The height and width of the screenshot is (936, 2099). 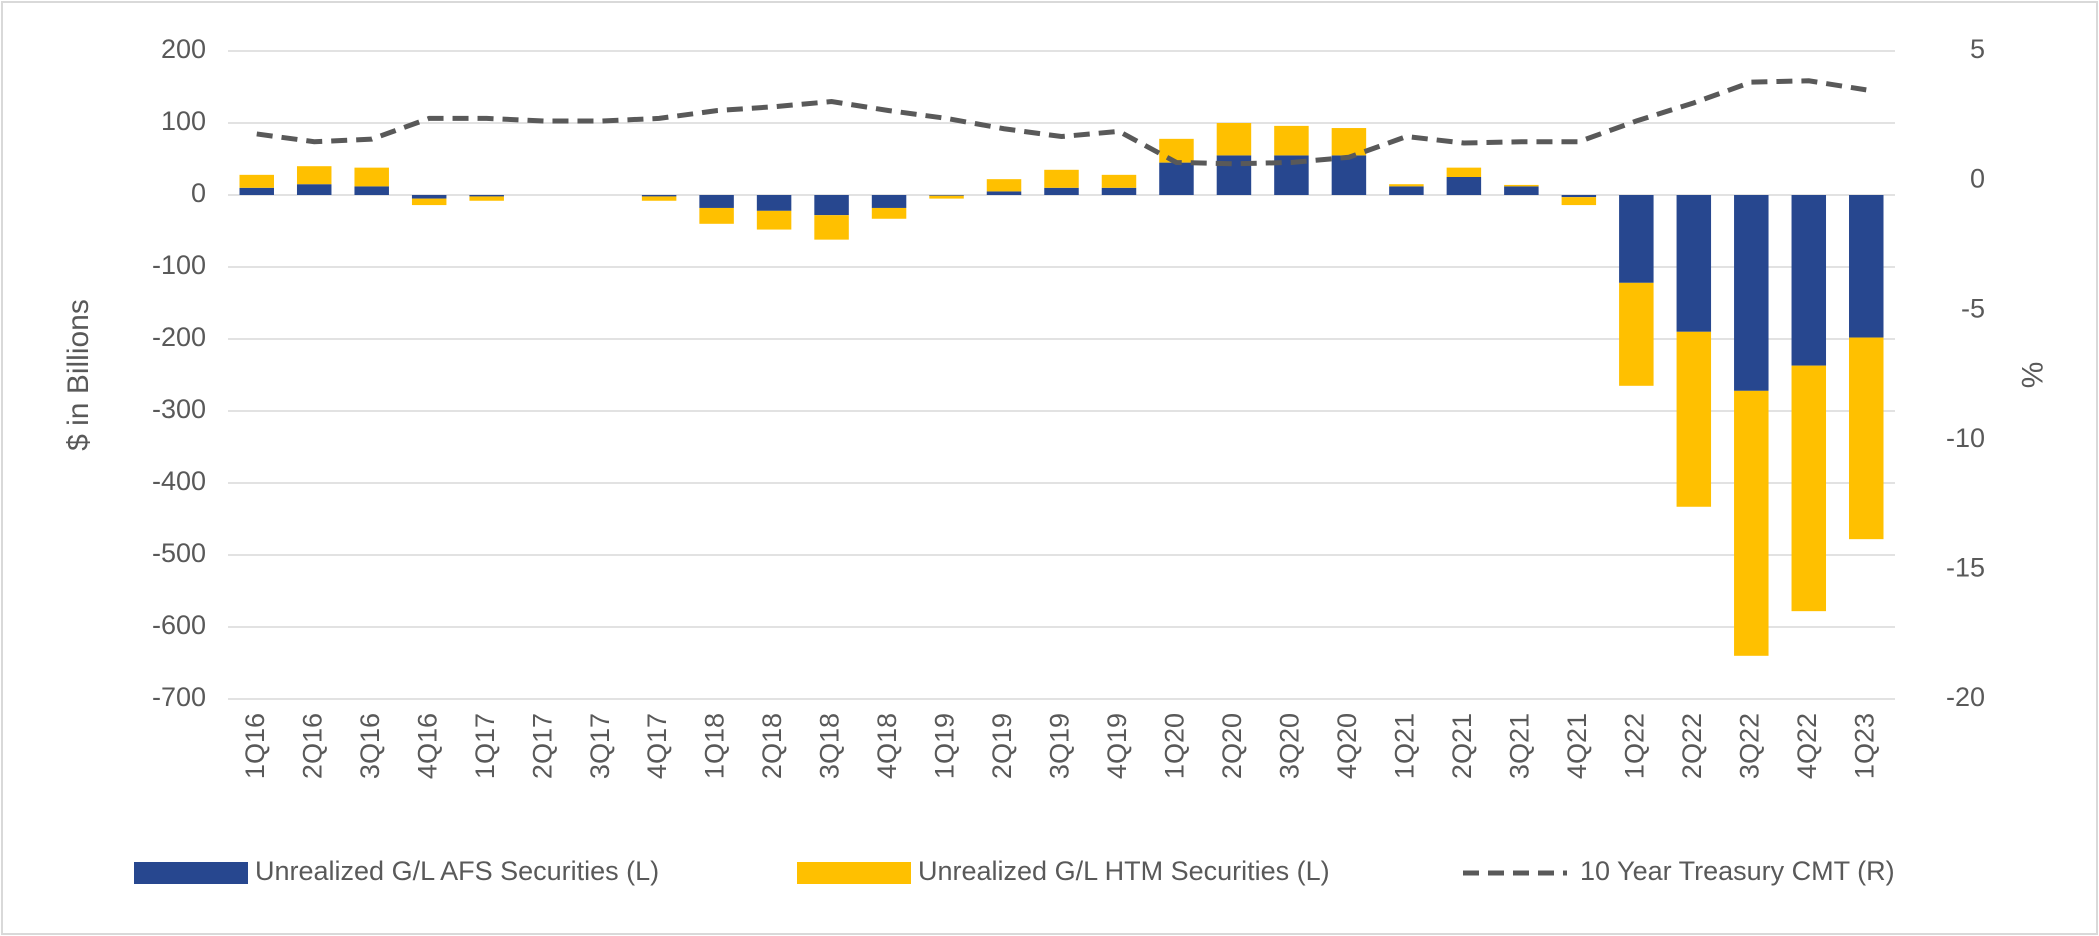 I want to click on x-tick-label: 4Q18, so click(x=887, y=746).